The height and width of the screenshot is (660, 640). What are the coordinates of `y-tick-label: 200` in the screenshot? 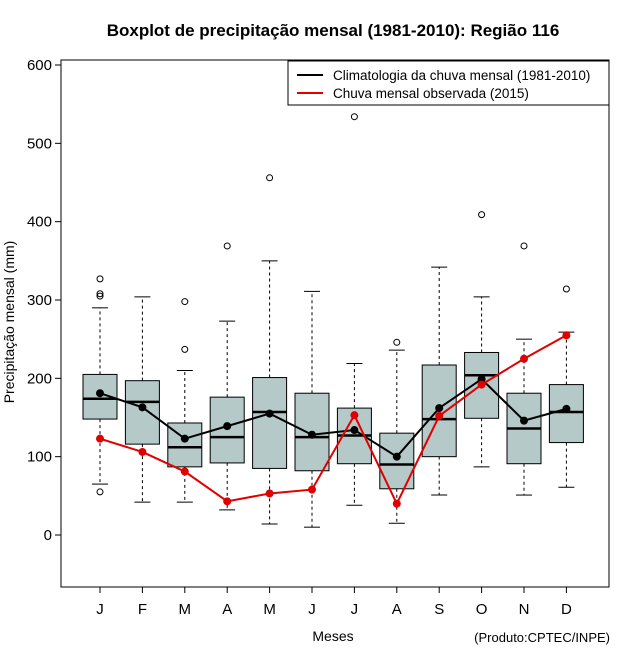 It's located at (39, 378).